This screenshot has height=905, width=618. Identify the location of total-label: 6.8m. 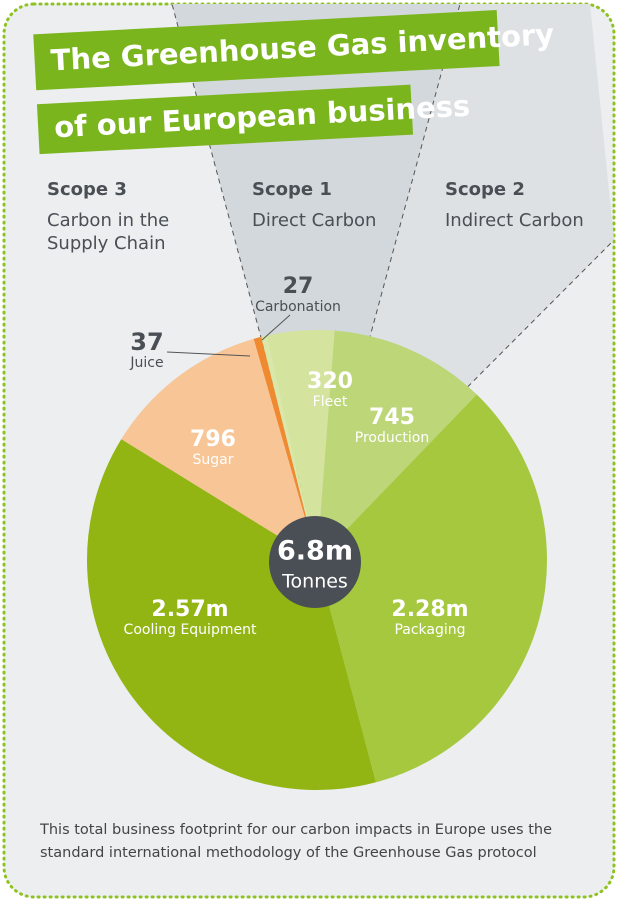
(315, 551).